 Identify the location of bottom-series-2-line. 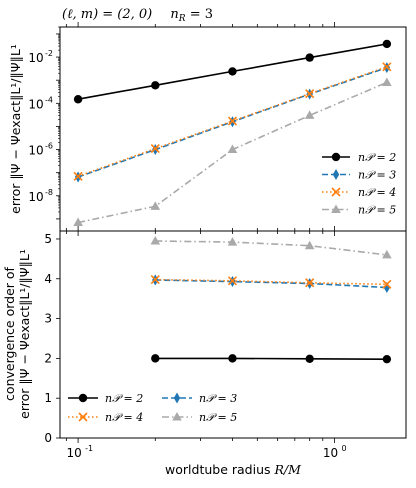
(271, 284).